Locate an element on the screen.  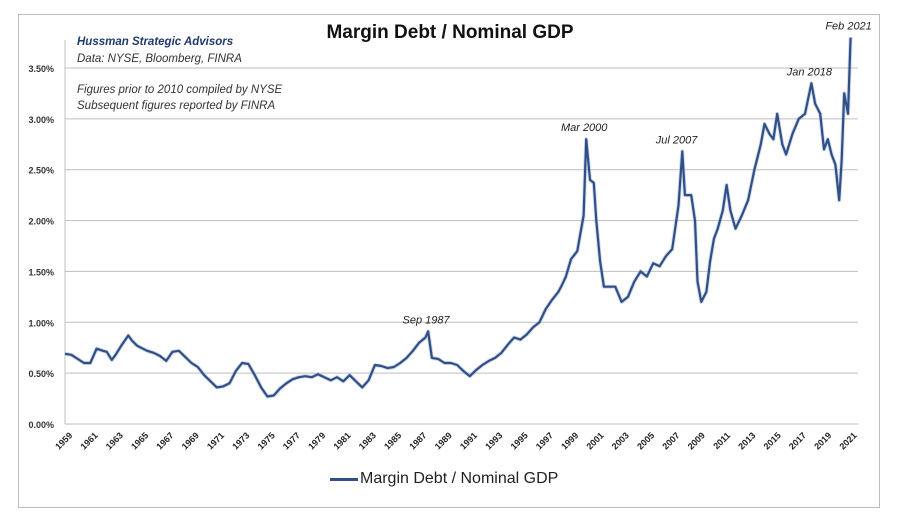
x-tick-label: 1979 is located at coordinates (316, 440).